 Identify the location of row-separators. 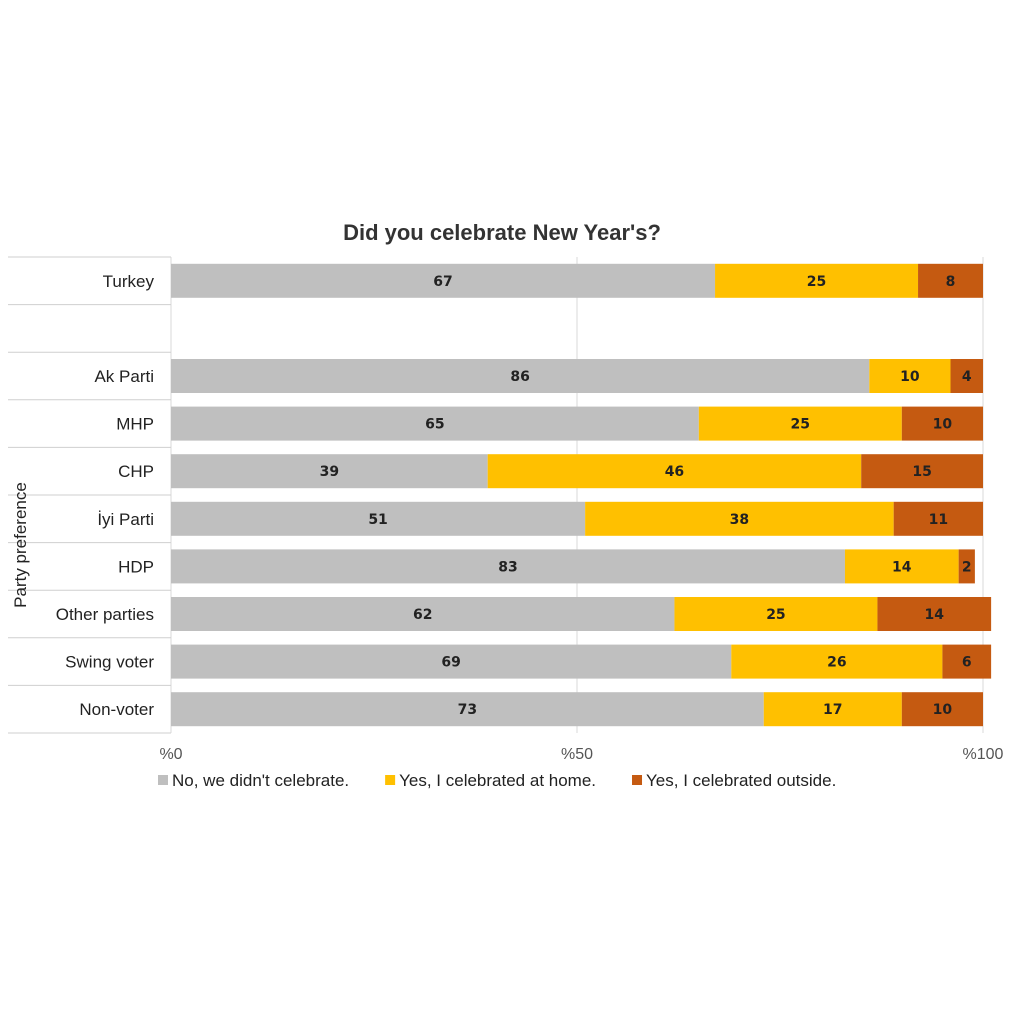
(89, 495).